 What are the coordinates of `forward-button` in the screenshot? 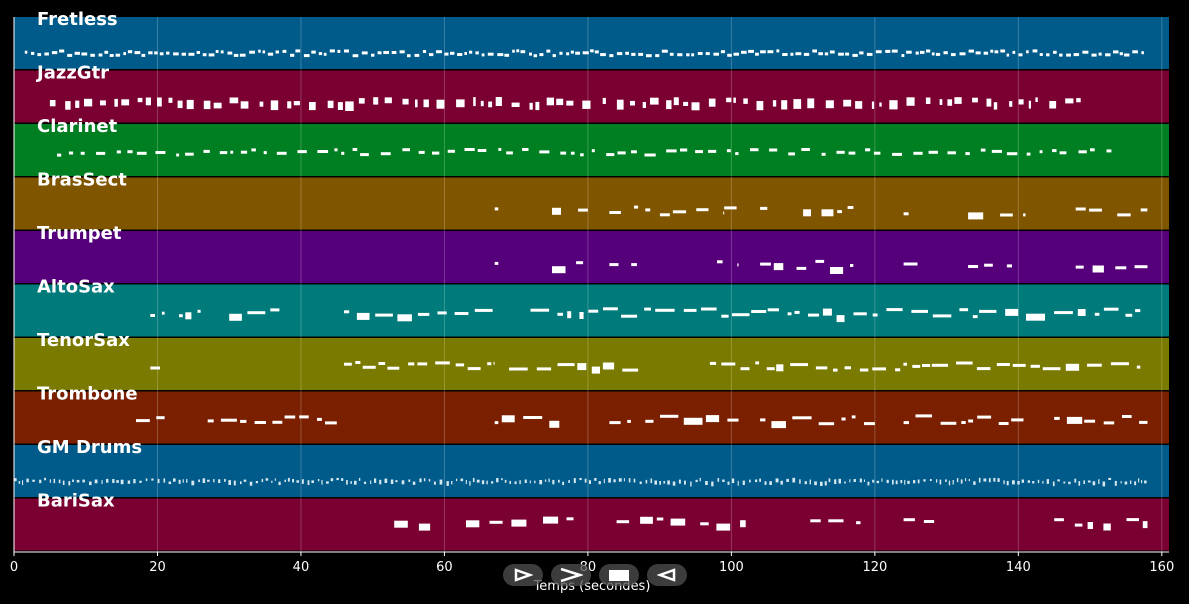 It's located at (571, 575).